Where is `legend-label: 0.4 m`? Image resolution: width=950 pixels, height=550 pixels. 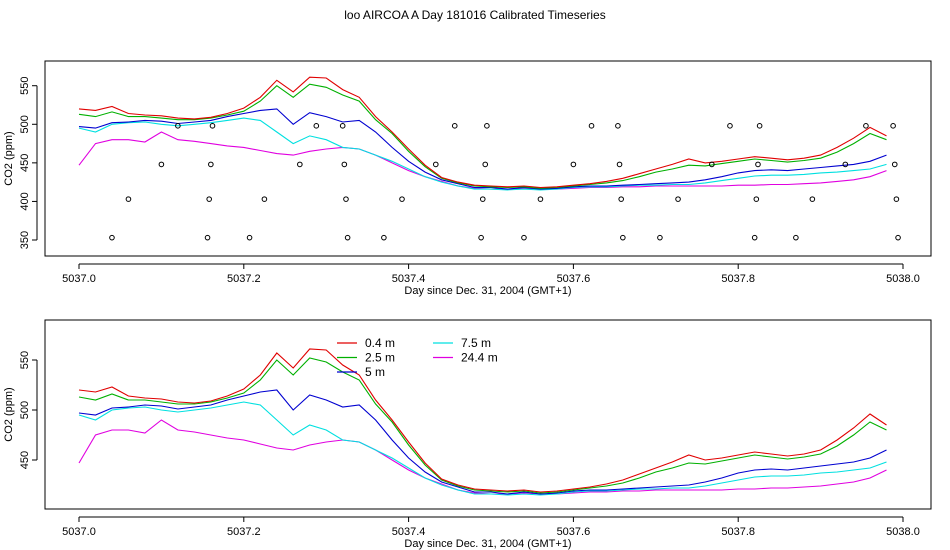
legend-label: 0.4 m is located at coordinates (380, 343).